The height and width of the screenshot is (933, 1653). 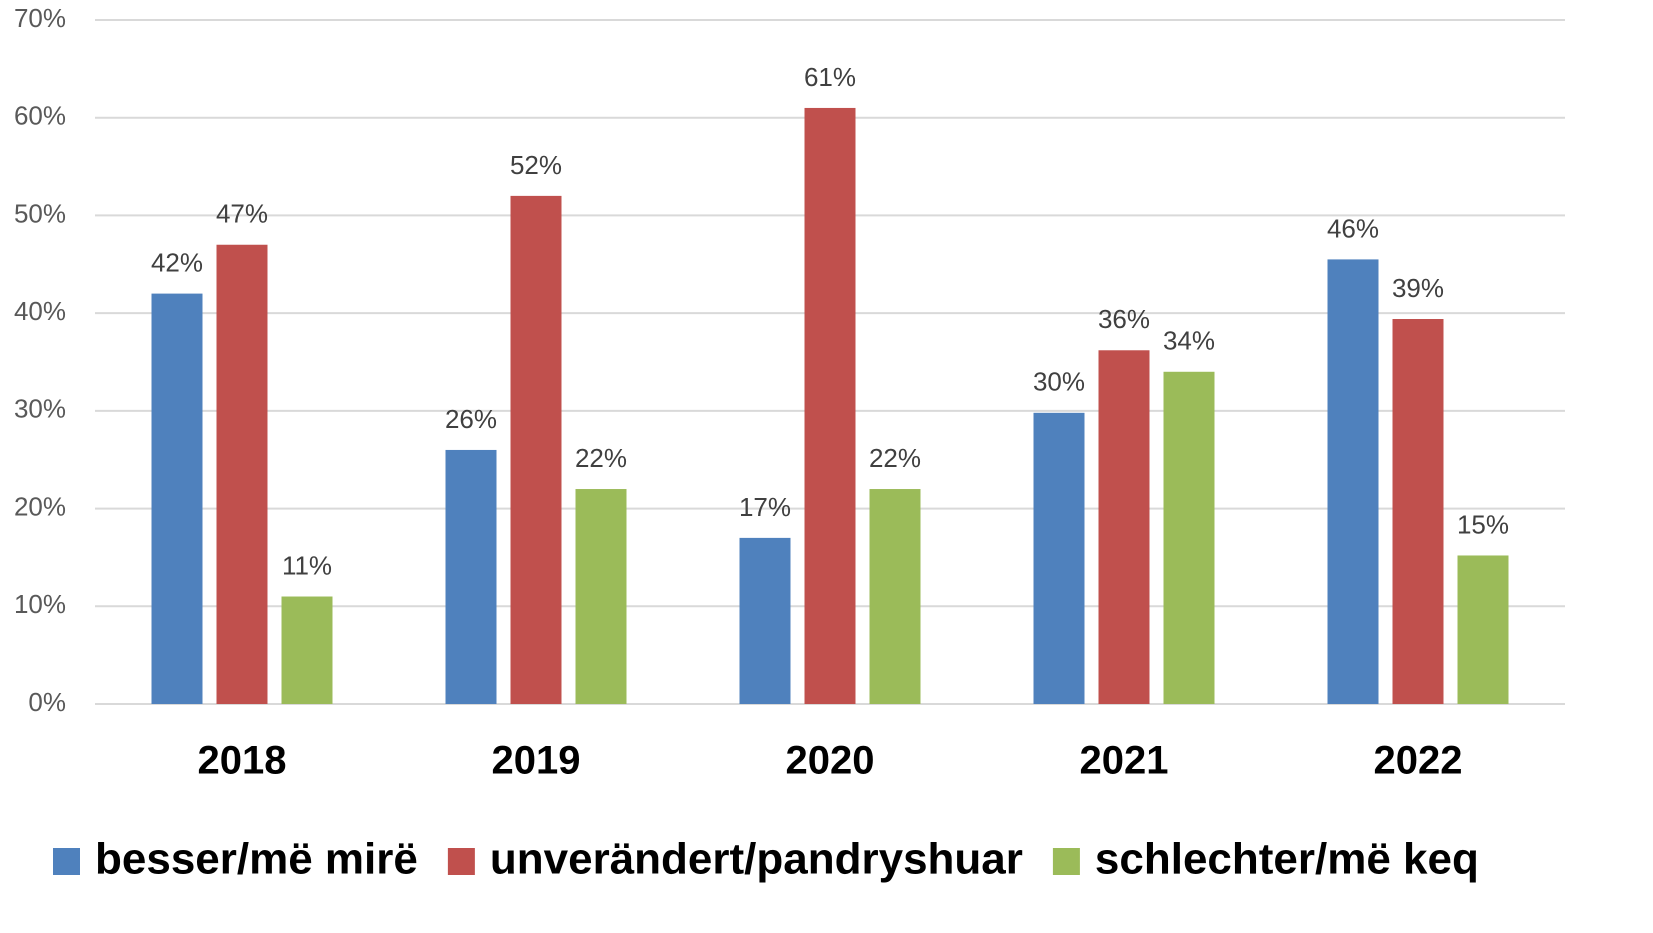 I want to click on legend-label: schlechter/më keq, so click(x=1287, y=859).